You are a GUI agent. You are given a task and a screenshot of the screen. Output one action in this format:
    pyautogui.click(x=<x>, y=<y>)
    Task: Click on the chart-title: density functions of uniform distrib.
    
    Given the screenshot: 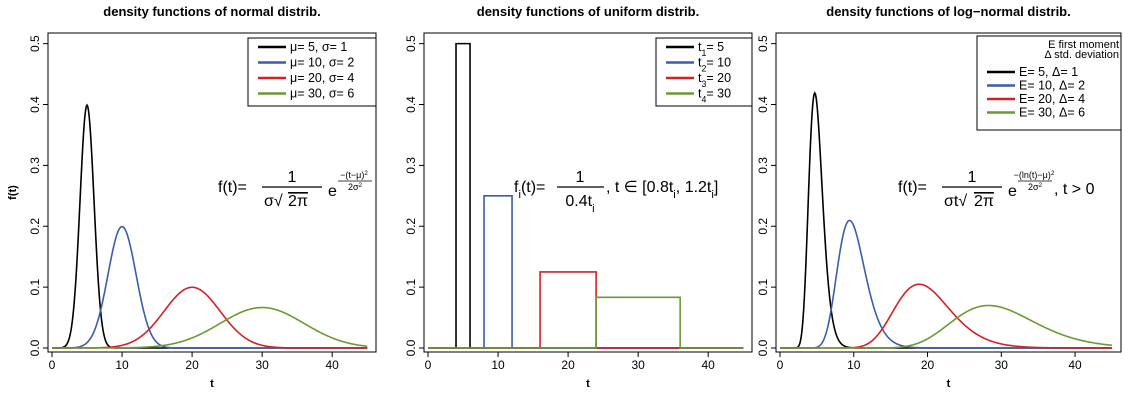 What is the action you would take?
    pyautogui.click(x=588, y=11)
    